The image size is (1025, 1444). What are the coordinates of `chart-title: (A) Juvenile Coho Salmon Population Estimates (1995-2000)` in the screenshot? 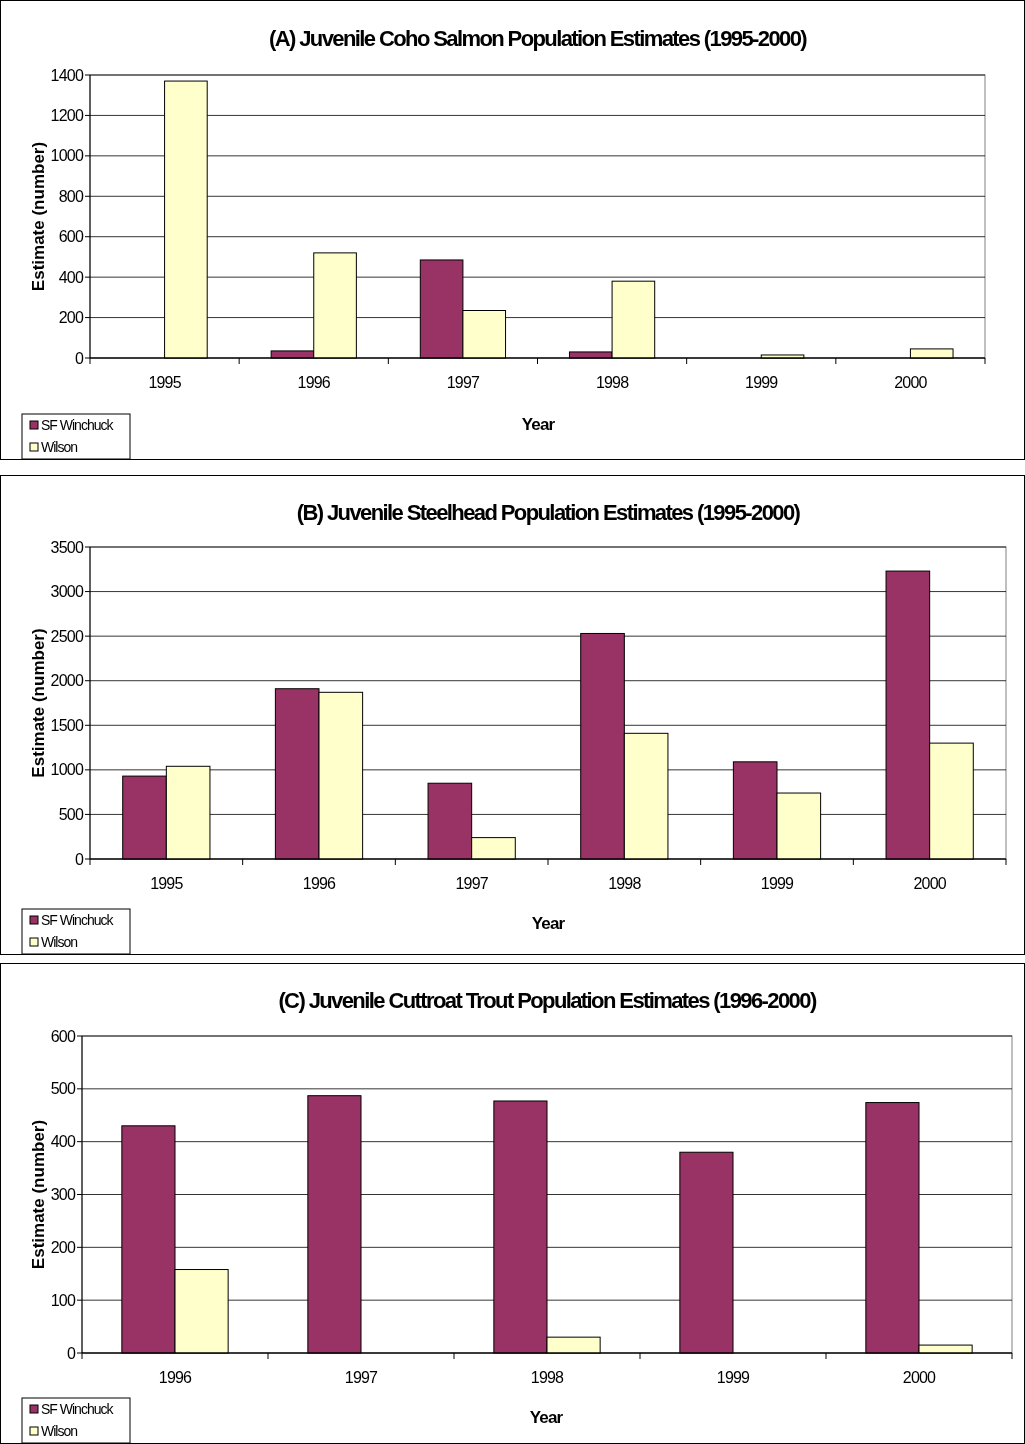 It's located at (538, 38).